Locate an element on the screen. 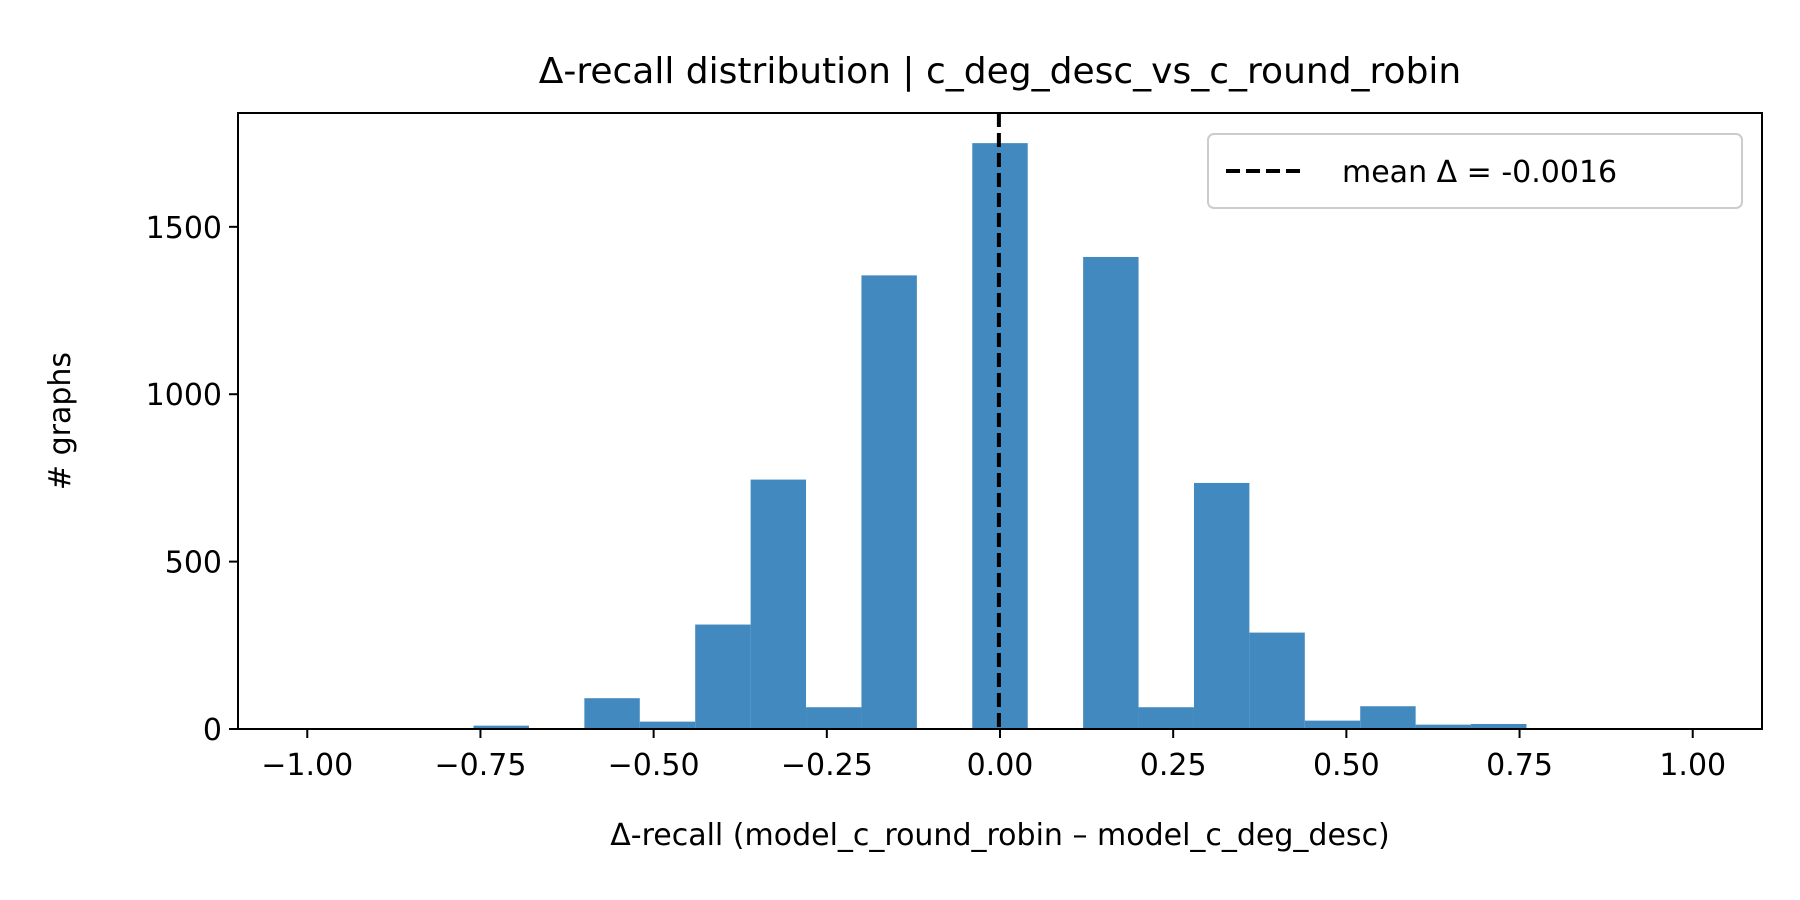 This screenshot has width=1800, height=900. legend-label: mean Δ = -0.0016 is located at coordinates (1479, 172).